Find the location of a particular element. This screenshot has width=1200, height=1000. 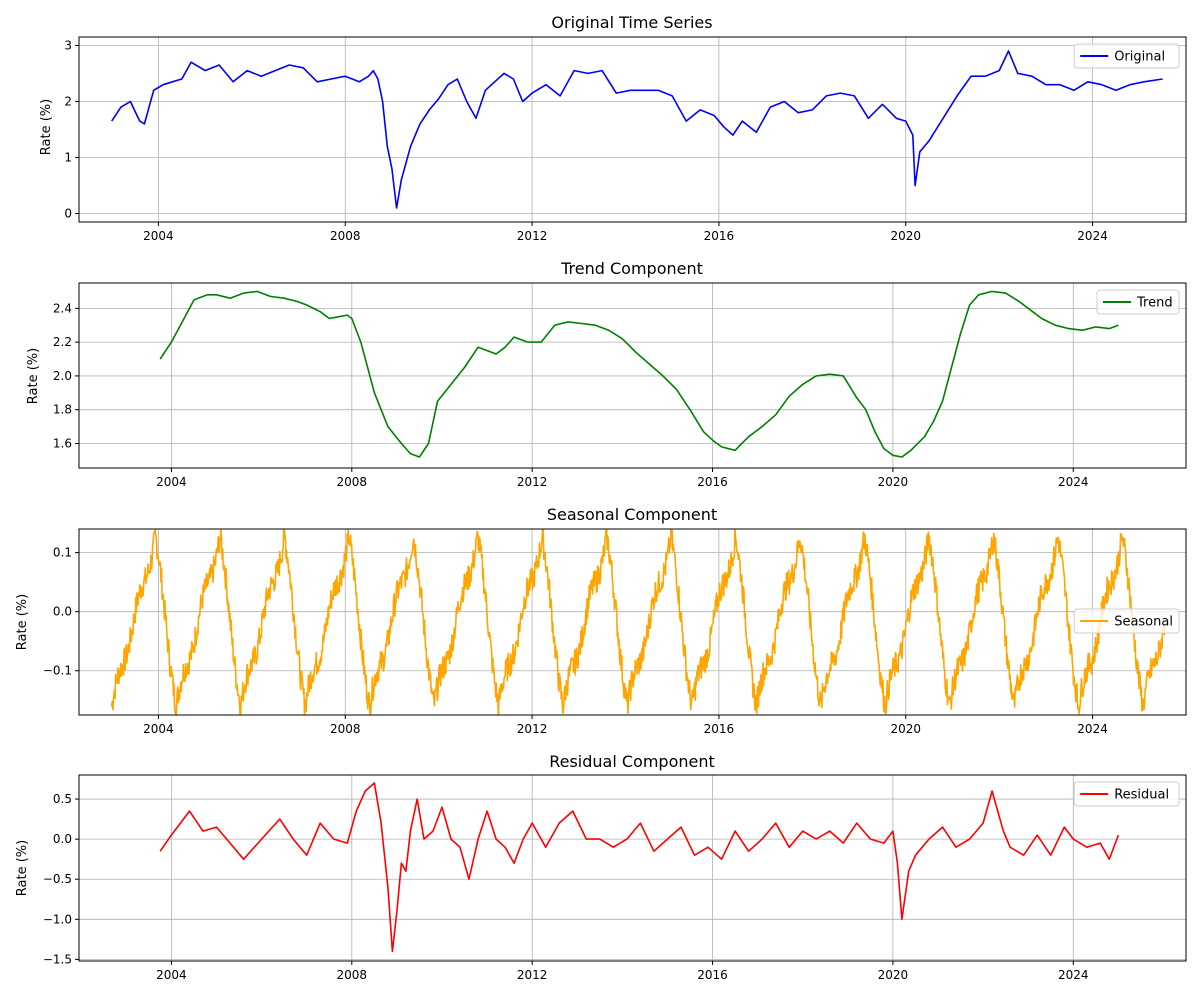

legend: Trend is located at coordinates (1138, 302).